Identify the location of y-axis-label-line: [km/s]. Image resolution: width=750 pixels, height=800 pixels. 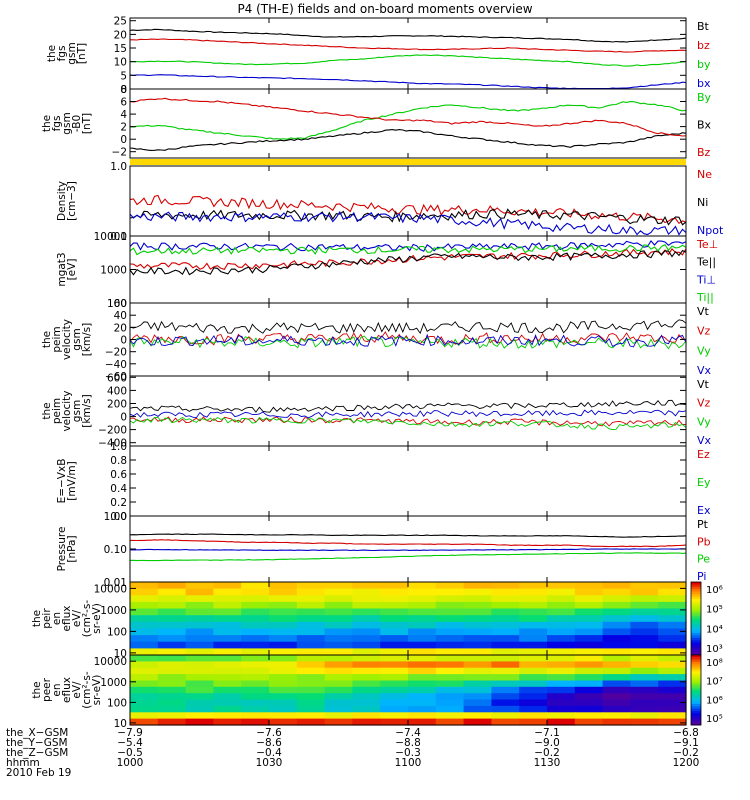
(87, 340).